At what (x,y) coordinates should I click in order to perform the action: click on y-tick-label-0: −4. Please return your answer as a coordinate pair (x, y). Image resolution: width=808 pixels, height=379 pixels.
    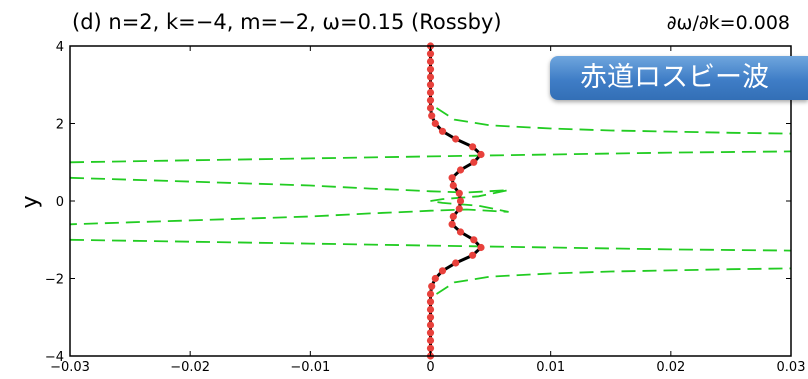
    Looking at the image, I should click on (54, 357).